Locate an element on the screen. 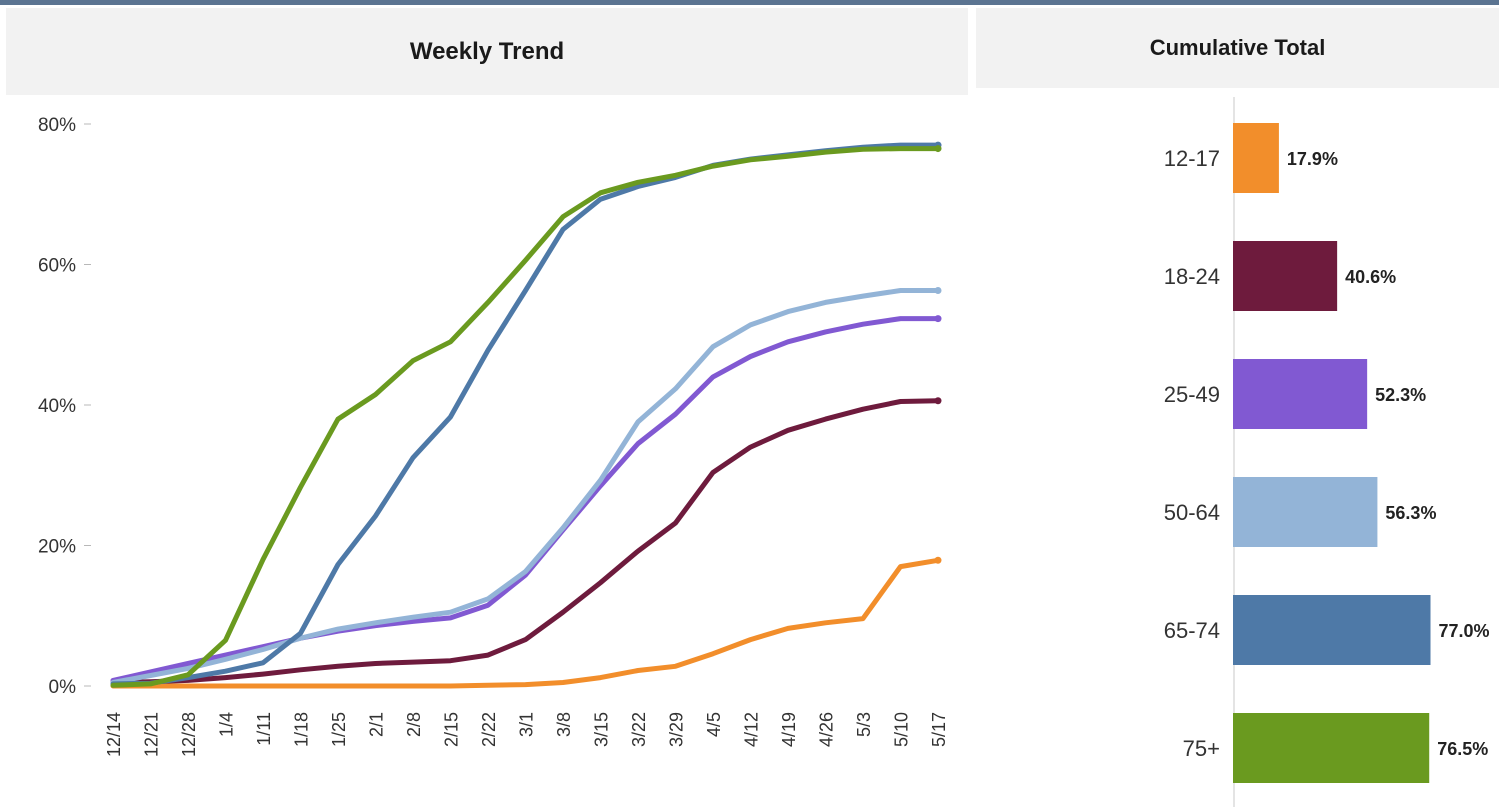 This screenshot has width=1499, height=807. x-tick-label: 3/15 is located at coordinates (602, 729).